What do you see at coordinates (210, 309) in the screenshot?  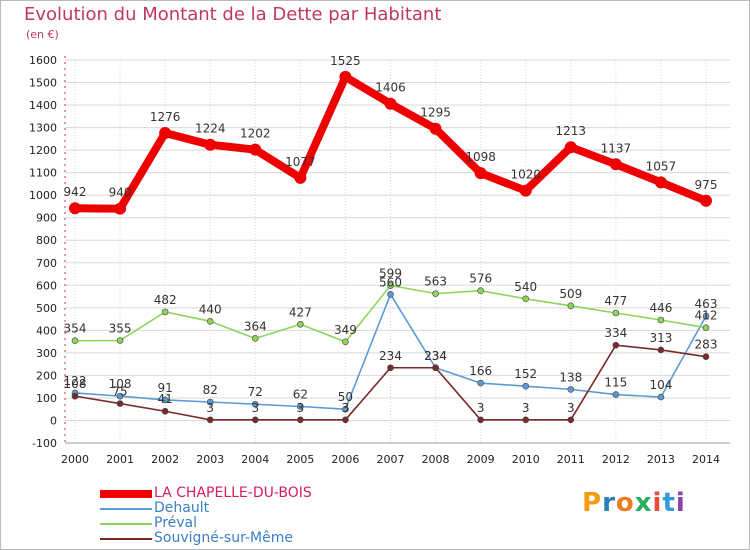 I see `data-label: 440` at bounding box center [210, 309].